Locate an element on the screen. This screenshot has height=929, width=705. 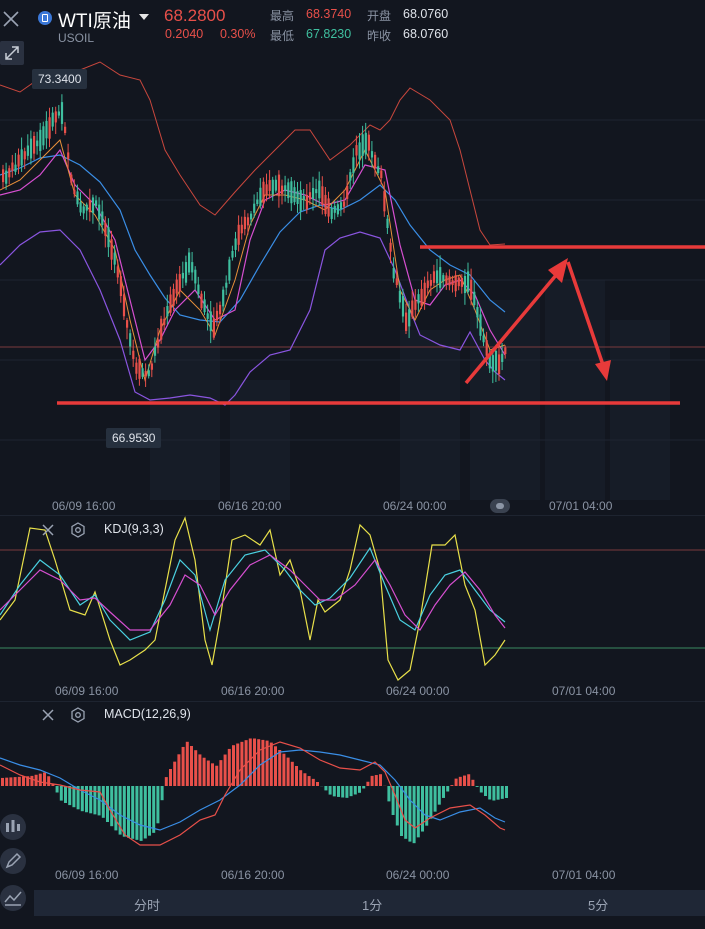
tab-1min: 1分 is located at coordinates (372, 905).